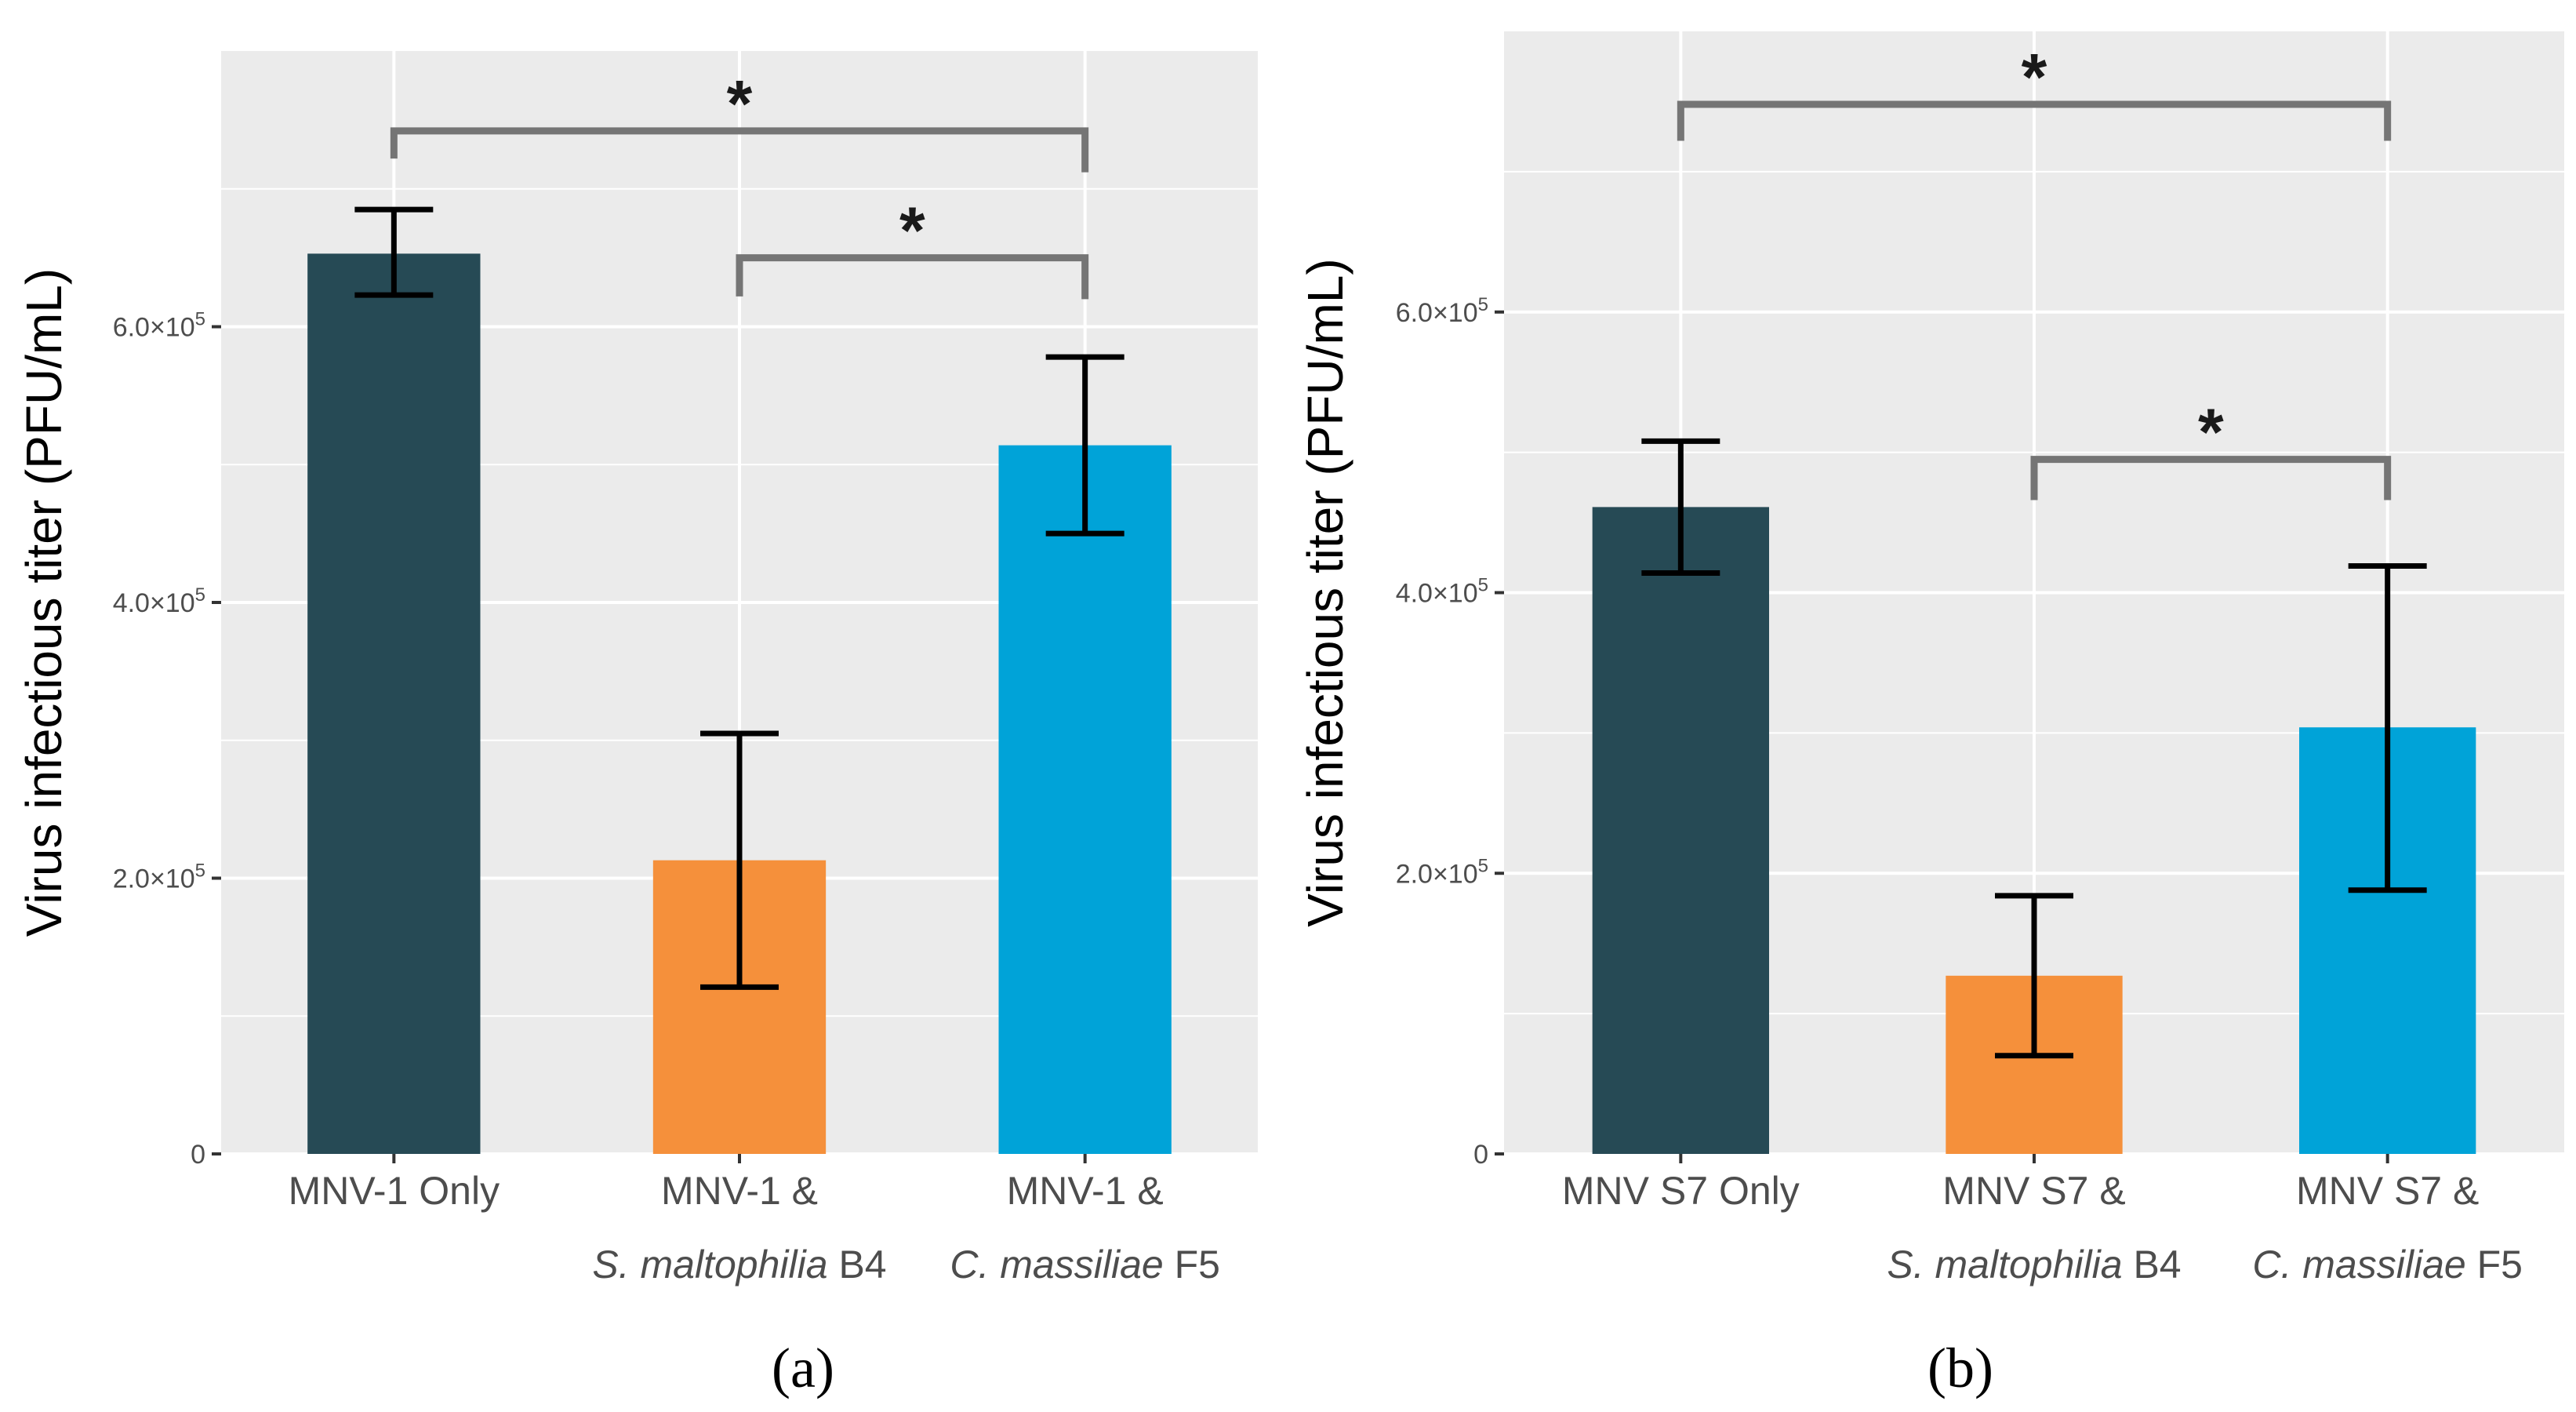 The image size is (2576, 1412). I want to click on x-category-label: MNV S7 Only, so click(1681, 1191).